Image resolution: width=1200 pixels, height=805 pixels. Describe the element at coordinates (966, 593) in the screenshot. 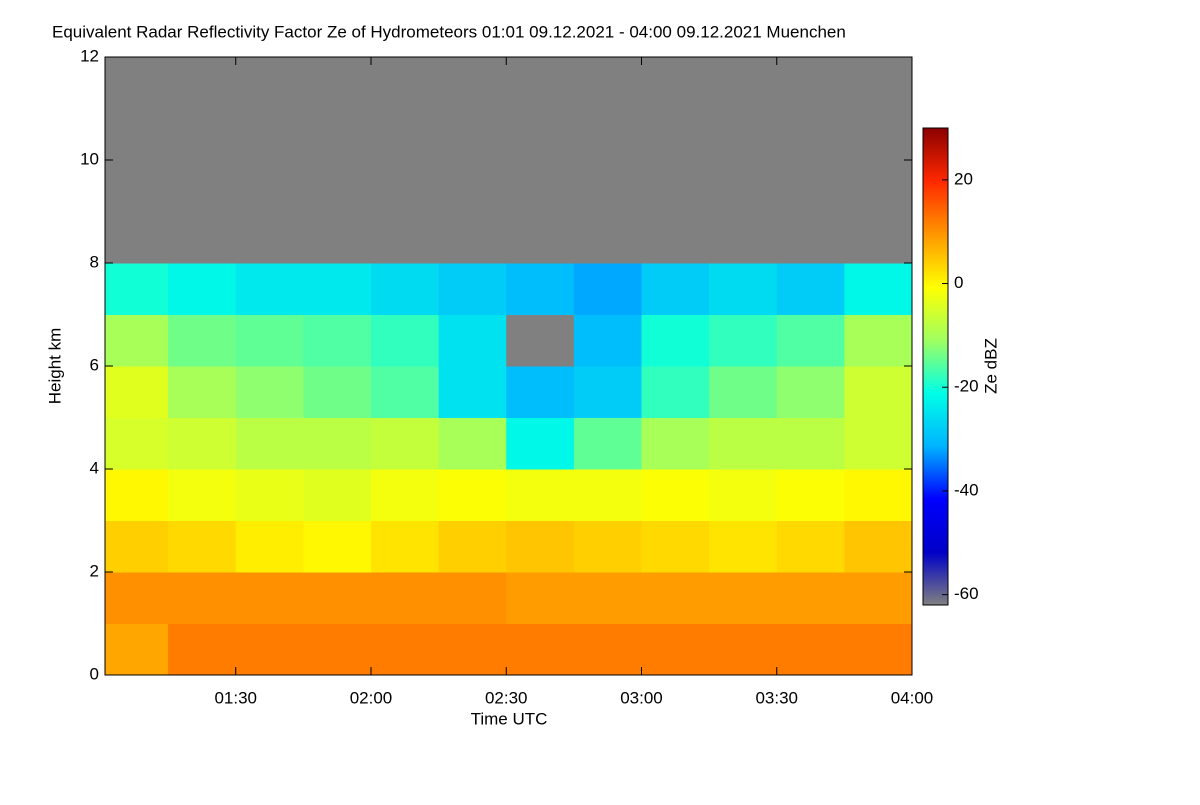

I see `colorbar-tick-label: -60` at that location.